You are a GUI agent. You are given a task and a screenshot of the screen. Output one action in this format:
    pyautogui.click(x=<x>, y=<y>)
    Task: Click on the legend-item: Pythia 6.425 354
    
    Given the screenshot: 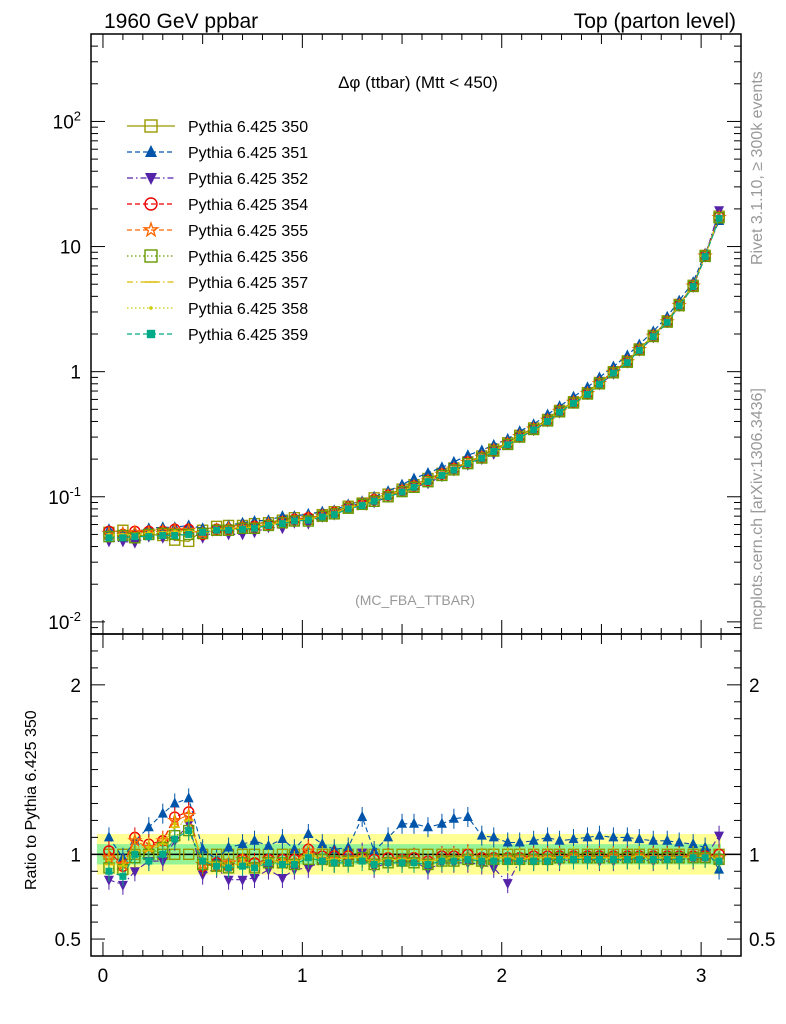 What is the action you would take?
    pyautogui.click(x=217, y=205)
    